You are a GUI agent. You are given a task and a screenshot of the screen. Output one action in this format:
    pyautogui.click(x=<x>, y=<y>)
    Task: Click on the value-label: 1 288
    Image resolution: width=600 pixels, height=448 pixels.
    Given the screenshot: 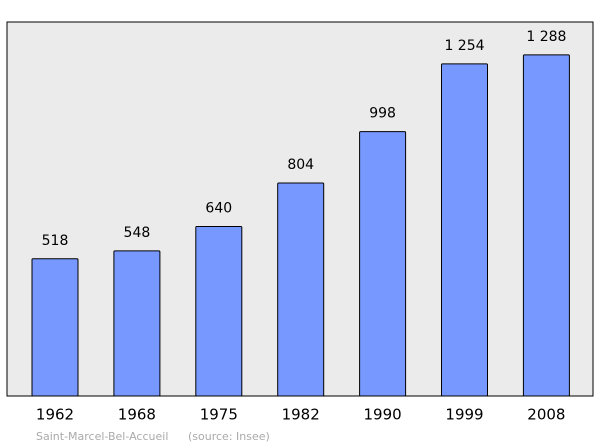 What is the action you would take?
    pyautogui.click(x=546, y=37)
    